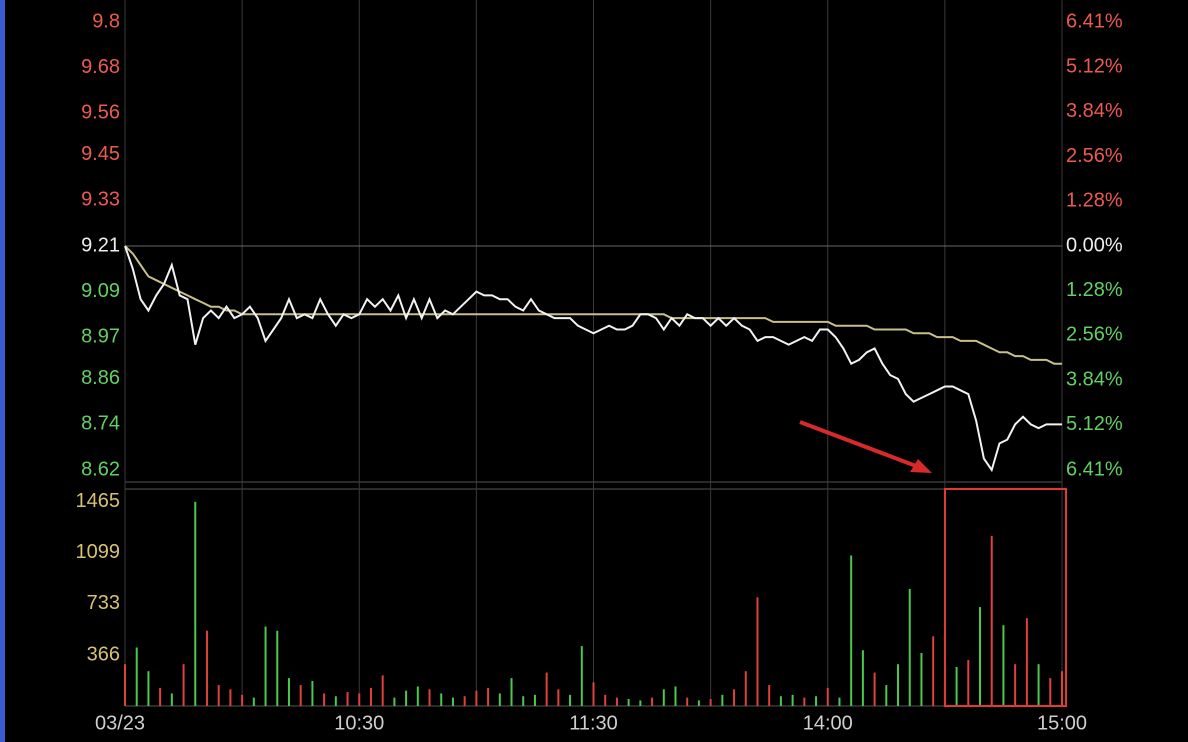 The image size is (1188, 742). Describe the element at coordinates (100, 245) in the screenshot. I see `y-tick-label: 9.21` at that location.